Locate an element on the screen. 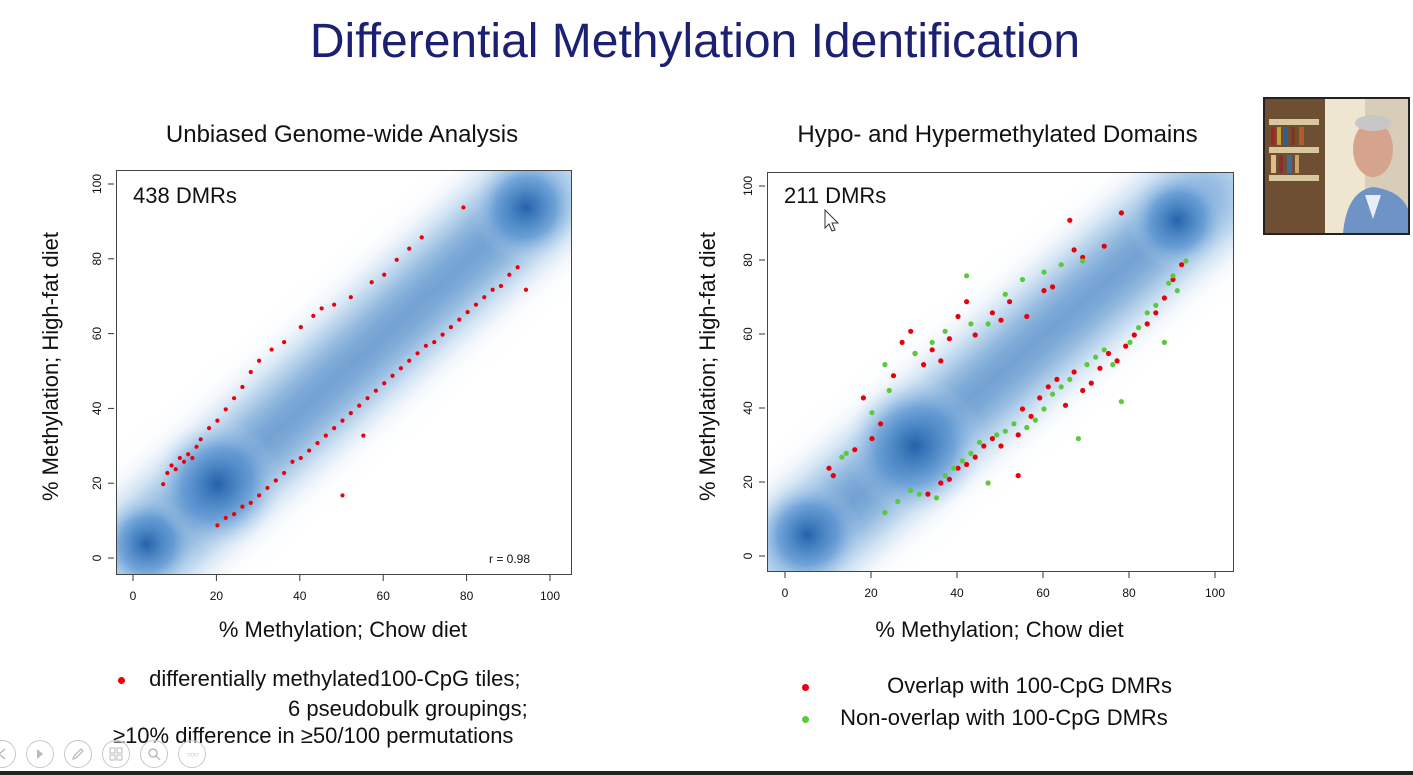 The height and width of the screenshot is (775, 1413). next-icon is located at coordinates (40, 754).